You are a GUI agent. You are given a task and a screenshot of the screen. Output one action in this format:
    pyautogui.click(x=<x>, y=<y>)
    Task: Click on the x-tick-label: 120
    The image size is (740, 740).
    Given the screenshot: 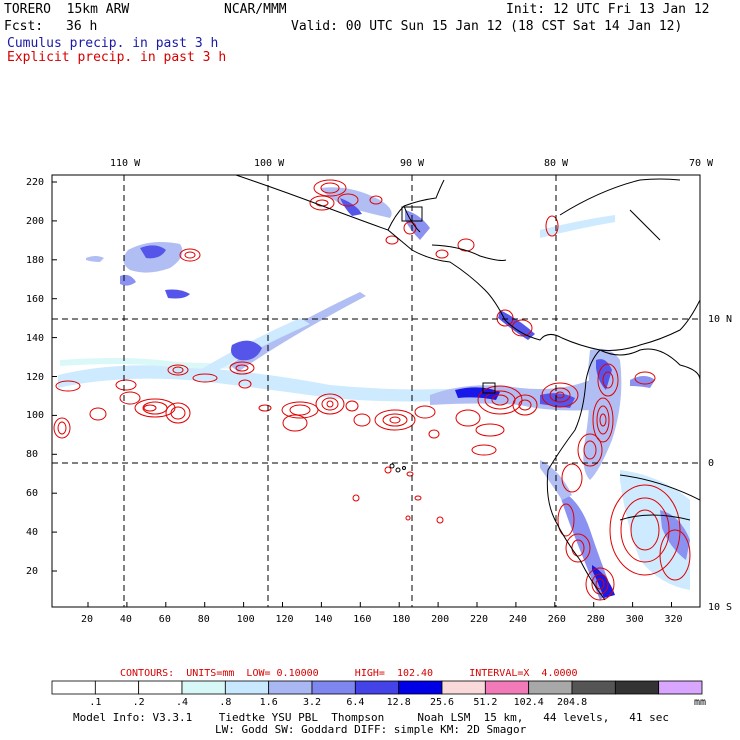 What is the action you would take?
    pyautogui.click(x=284, y=619)
    